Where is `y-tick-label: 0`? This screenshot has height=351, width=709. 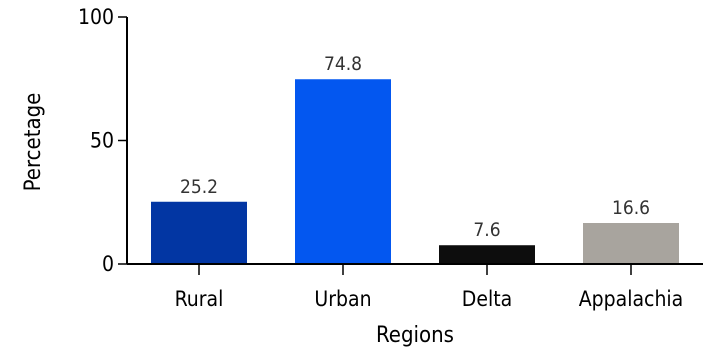
y-tick-label: 0 is located at coordinates (108, 264).